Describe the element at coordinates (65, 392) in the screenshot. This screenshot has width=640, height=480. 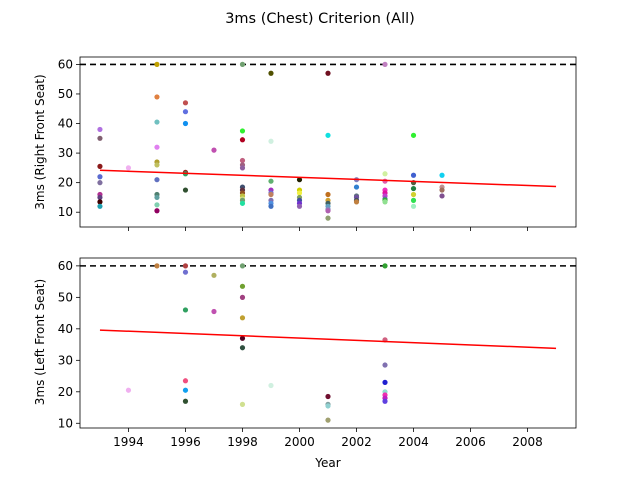
I see `y-tick-label: 20` at that location.